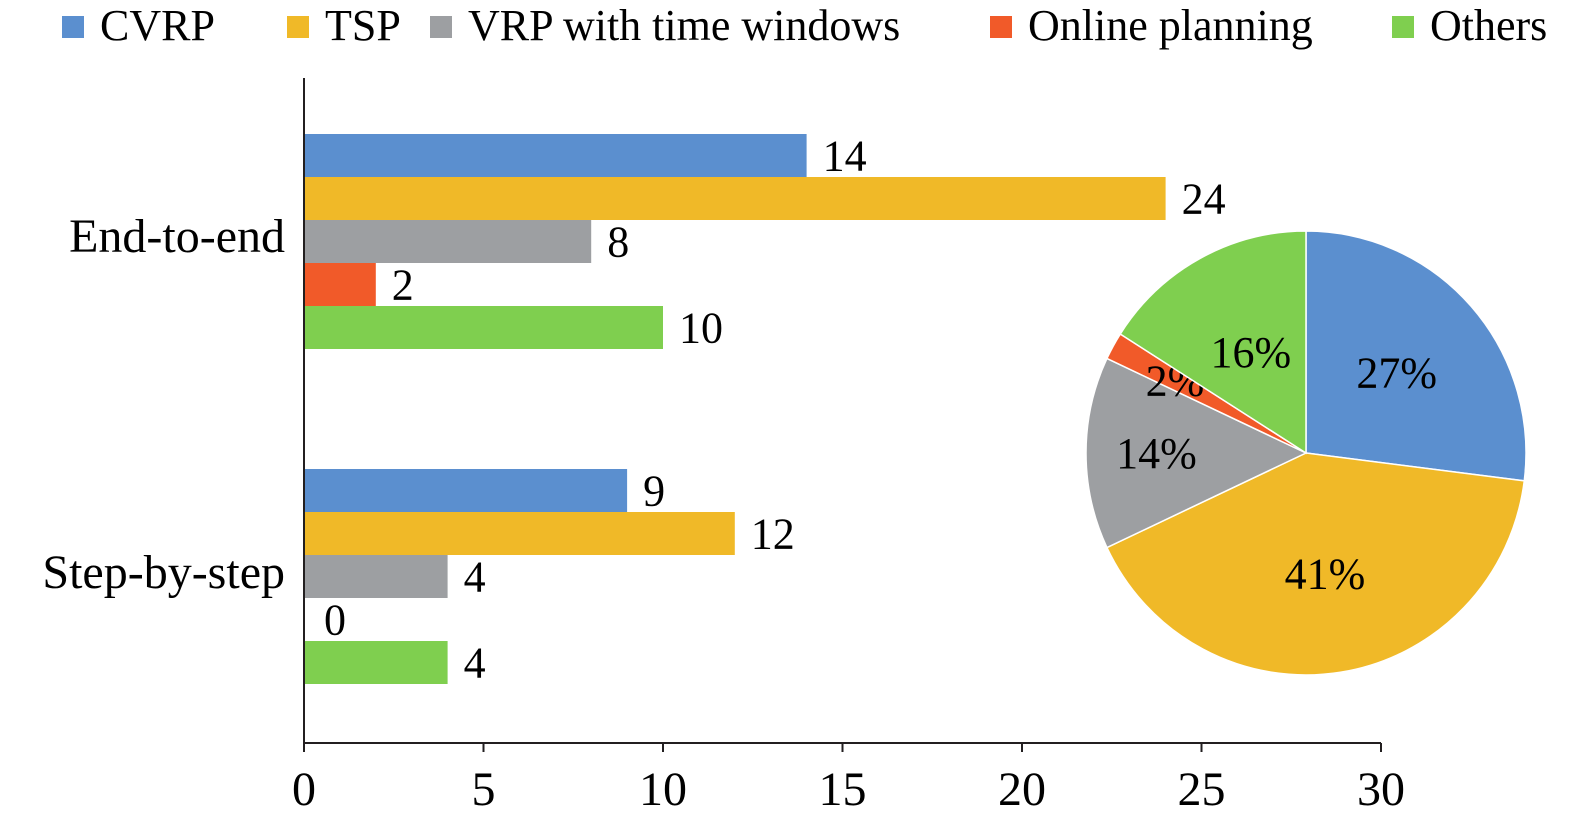  Describe the element at coordinates (441, 27) in the screenshot. I see `legend-swatch-vrp-with-time-windows` at that location.